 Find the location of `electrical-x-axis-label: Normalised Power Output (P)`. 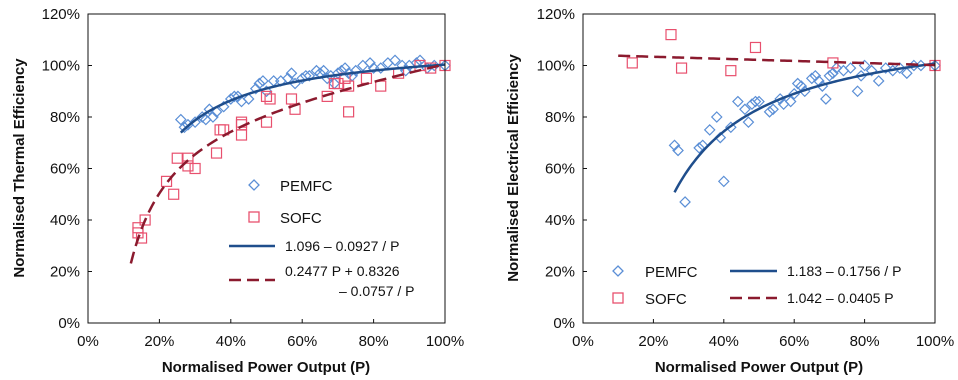

electrical-x-axis-label: Normalised Power Output (P) is located at coordinates (759, 367).